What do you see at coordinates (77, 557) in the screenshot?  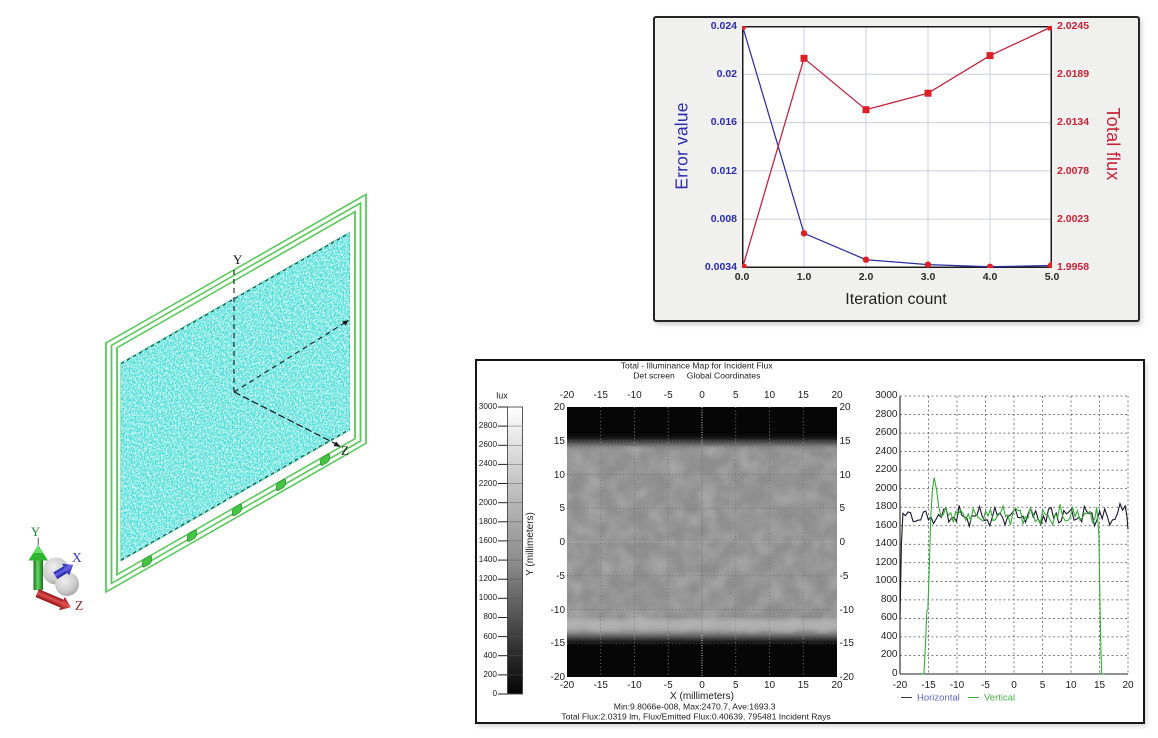 I see `svg-text: X` at bounding box center [77, 557].